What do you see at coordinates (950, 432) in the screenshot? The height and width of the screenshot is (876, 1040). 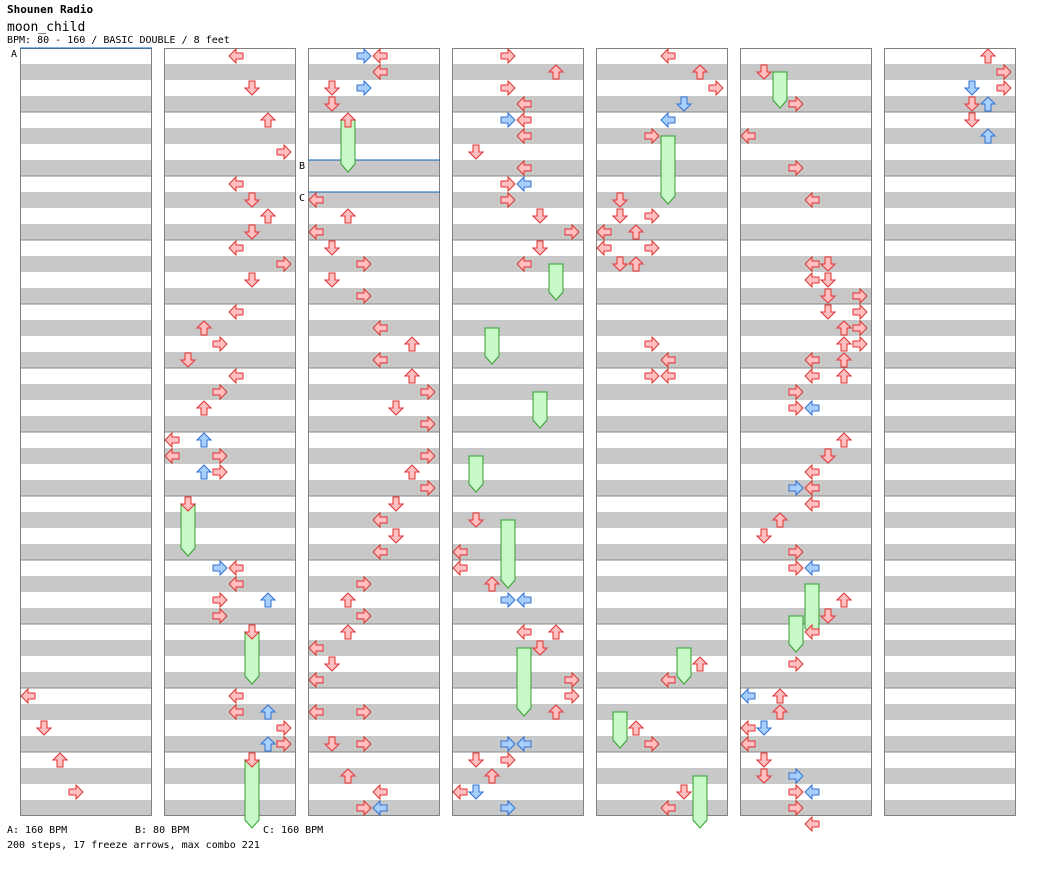 I see `column-border` at bounding box center [950, 432].